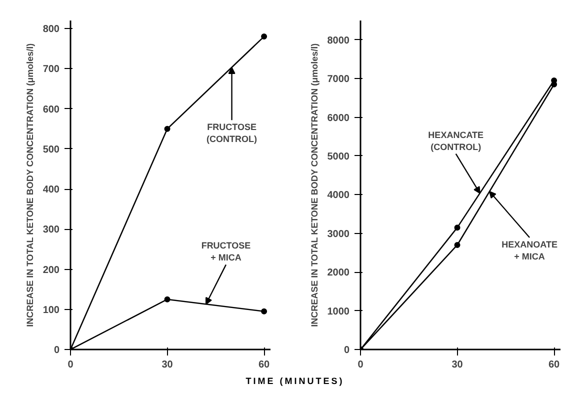 The height and width of the screenshot is (401, 586). I want to click on annotation: FRUCTOSE + MICA, so click(226, 251).